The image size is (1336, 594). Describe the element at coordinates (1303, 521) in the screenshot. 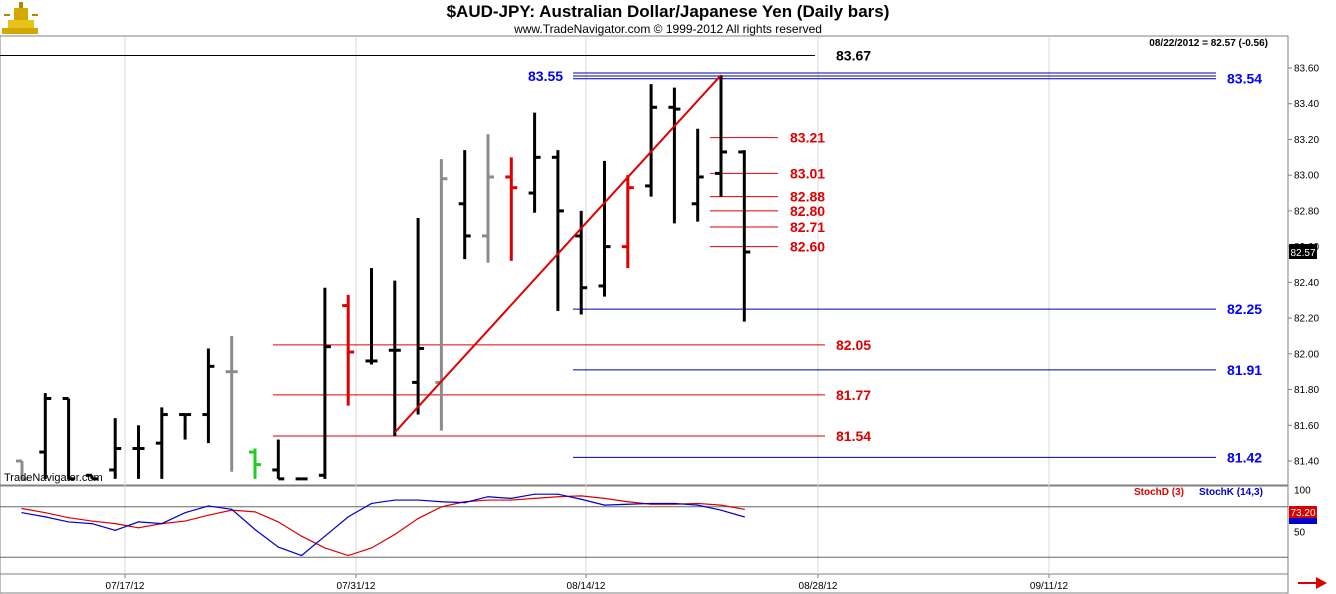

I see `stoch-k-last-box` at that location.